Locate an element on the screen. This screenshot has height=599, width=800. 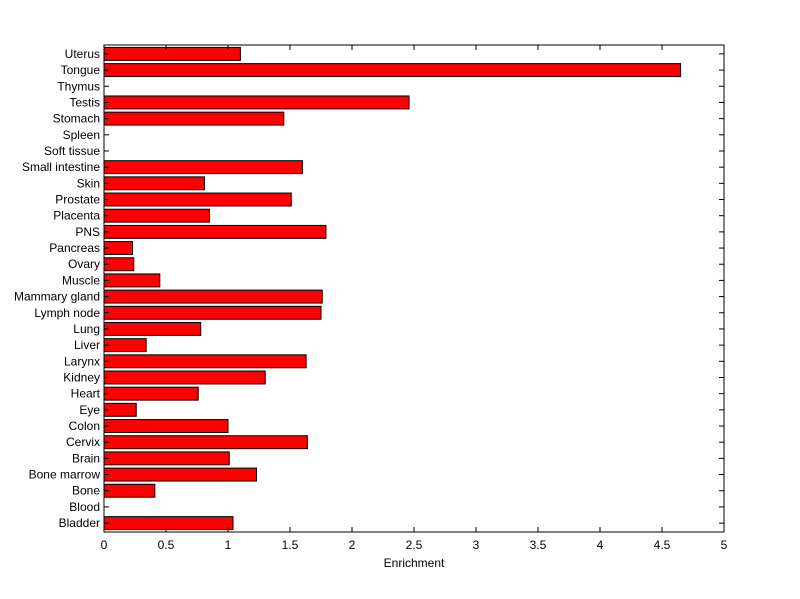
y-tick-label: Blood is located at coordinates (84, 507).